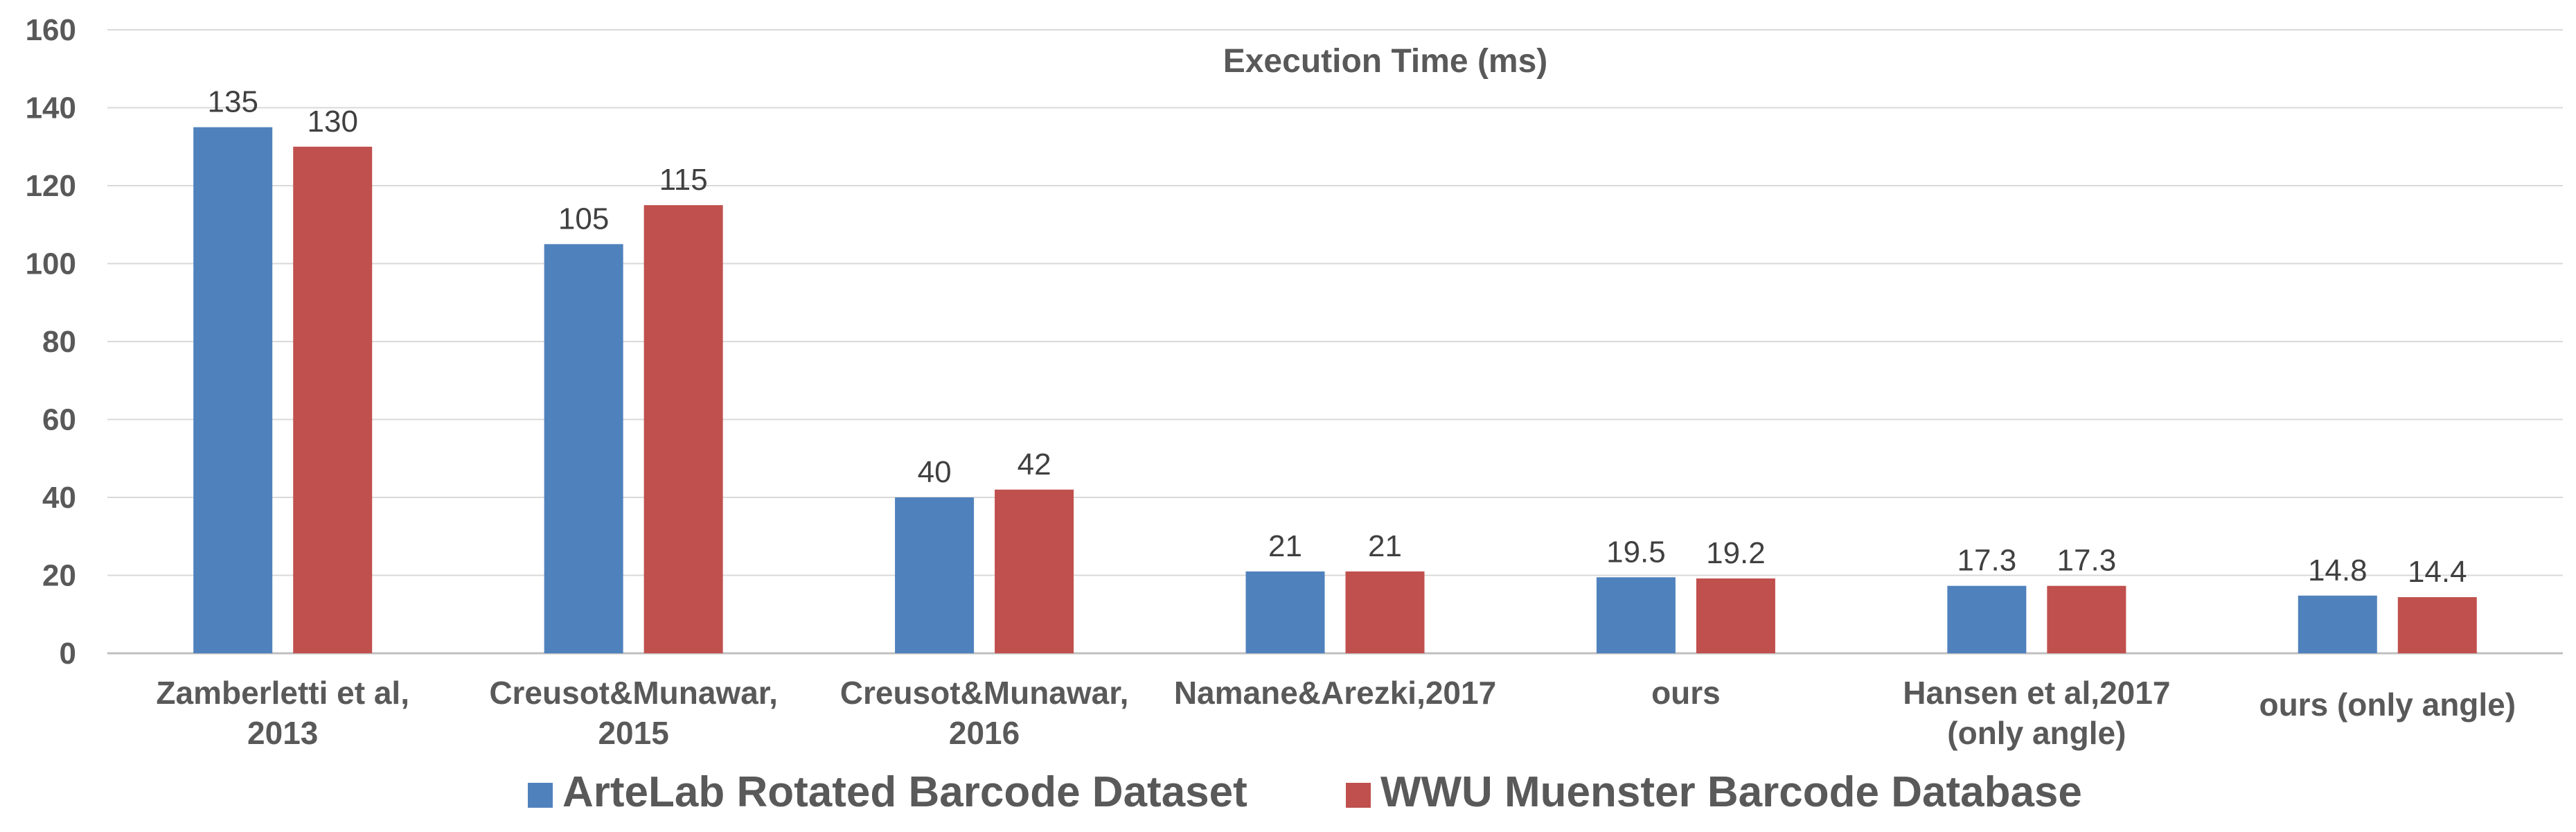  Describe the element at coordinates (333, 122) in the screenshot. I see `data-label: 130` at that location.